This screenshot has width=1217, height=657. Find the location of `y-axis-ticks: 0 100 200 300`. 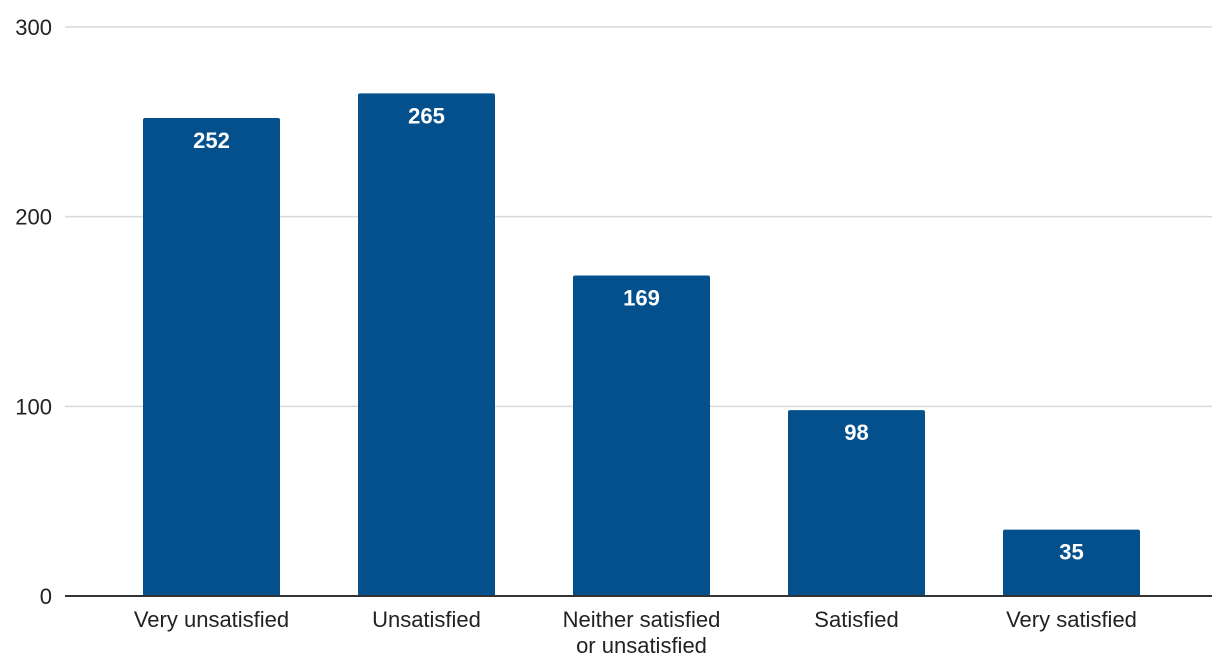

y-axis-ticks: 0 100 200 300 is located at coordinates (33, 312).